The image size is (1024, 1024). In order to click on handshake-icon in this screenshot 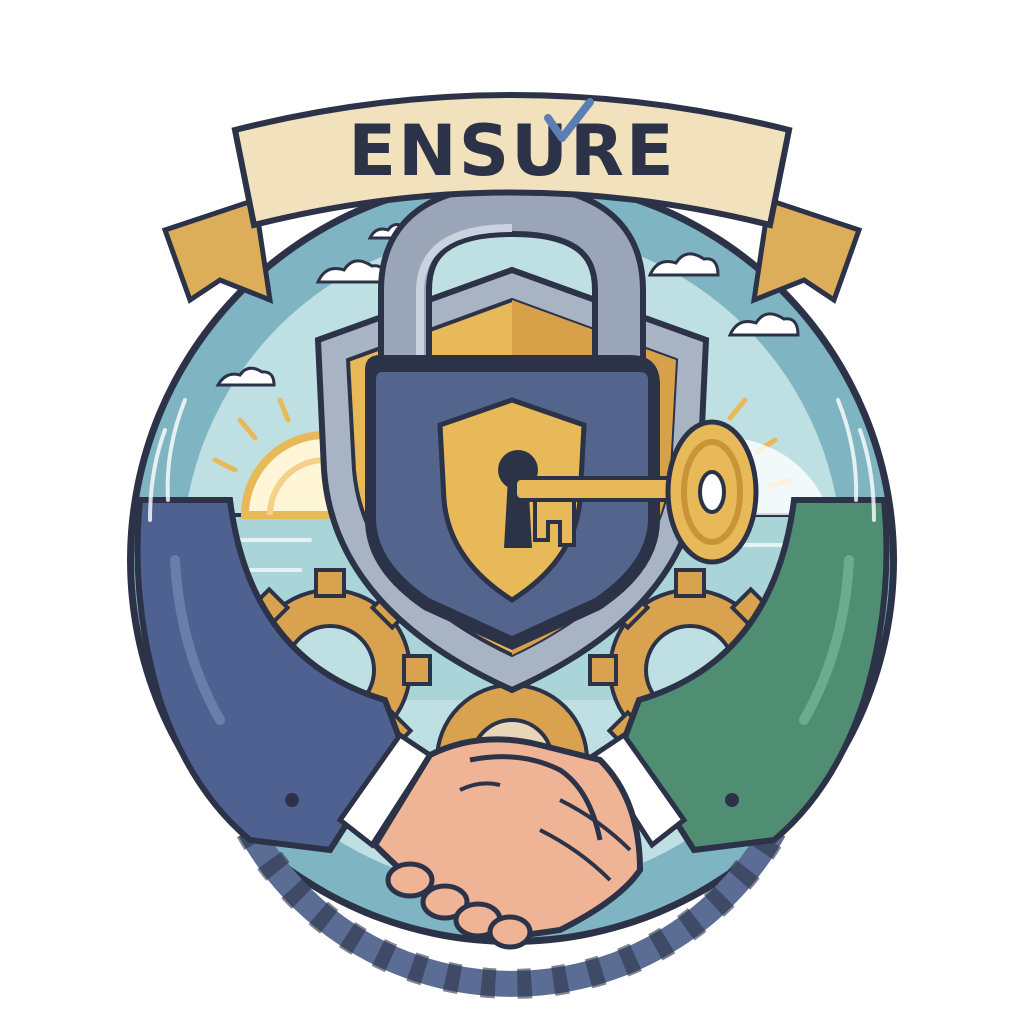, I will do `click(512, 840)`.